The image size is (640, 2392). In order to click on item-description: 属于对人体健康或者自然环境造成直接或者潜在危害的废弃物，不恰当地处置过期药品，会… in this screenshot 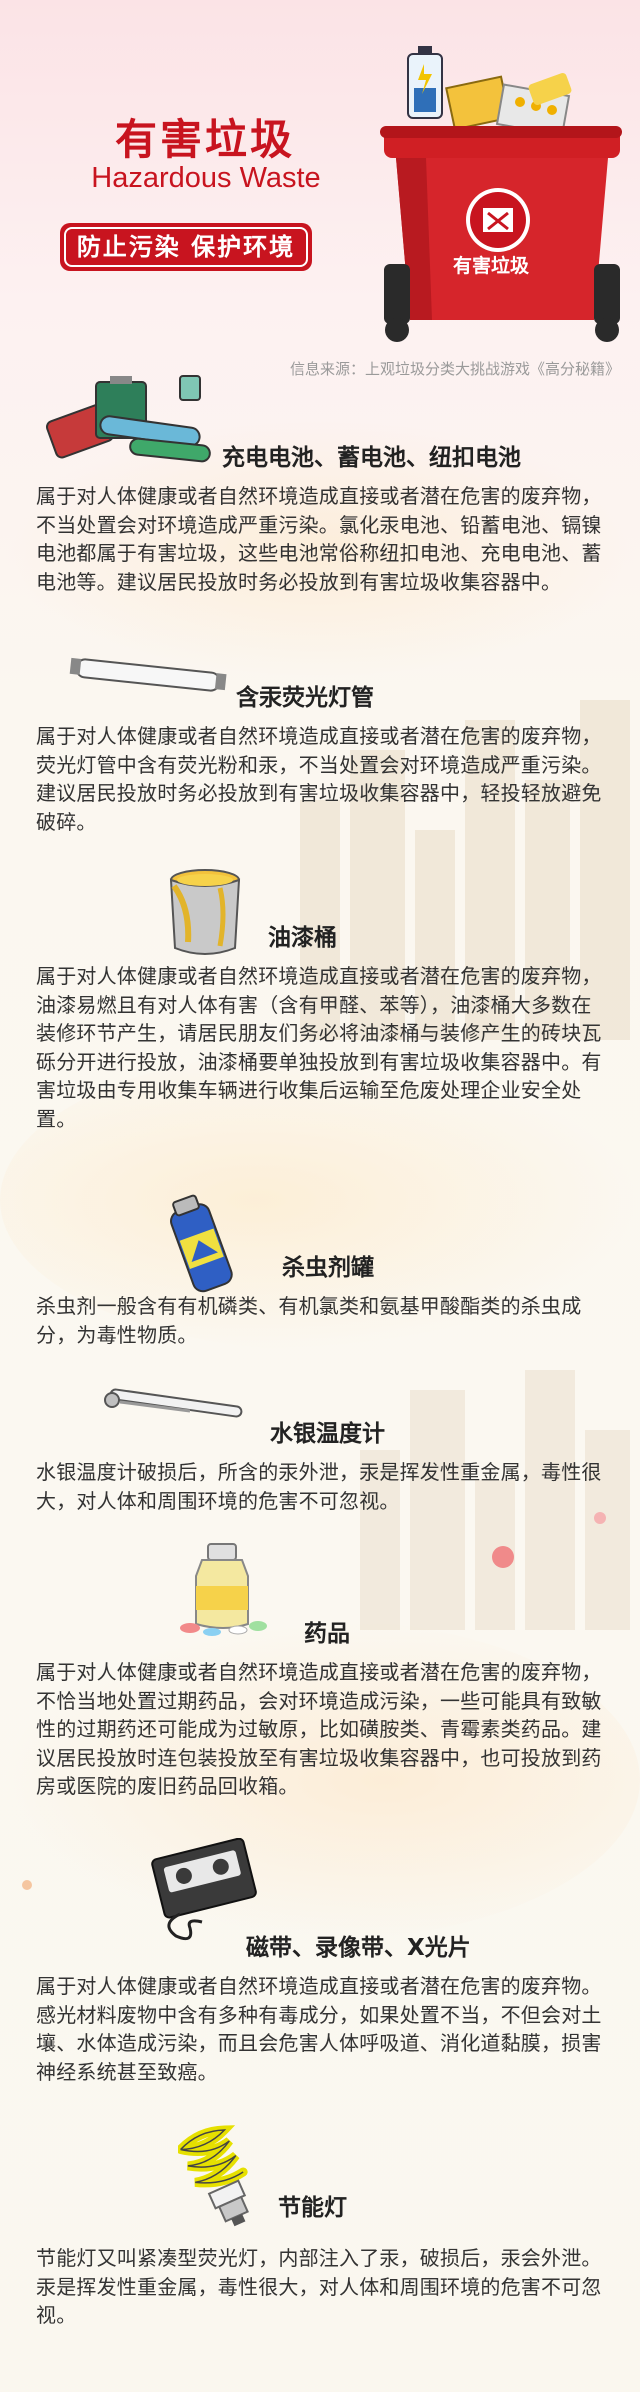, I will do `click(319, 1729)`.